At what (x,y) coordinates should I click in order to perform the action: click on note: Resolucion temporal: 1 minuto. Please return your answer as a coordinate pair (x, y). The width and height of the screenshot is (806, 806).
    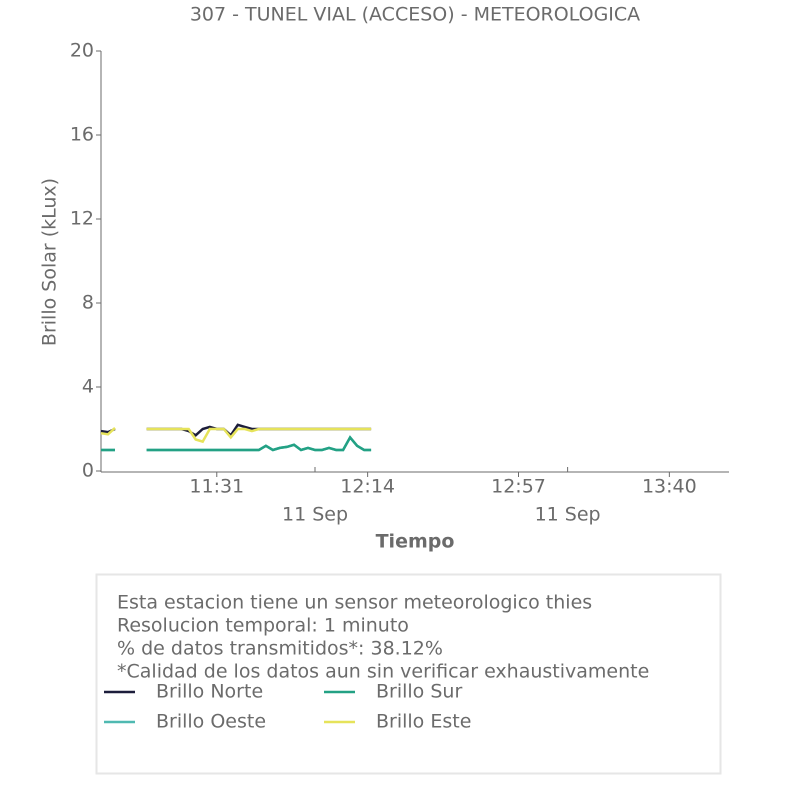
    Looking at the image, I should click on (263, 626).